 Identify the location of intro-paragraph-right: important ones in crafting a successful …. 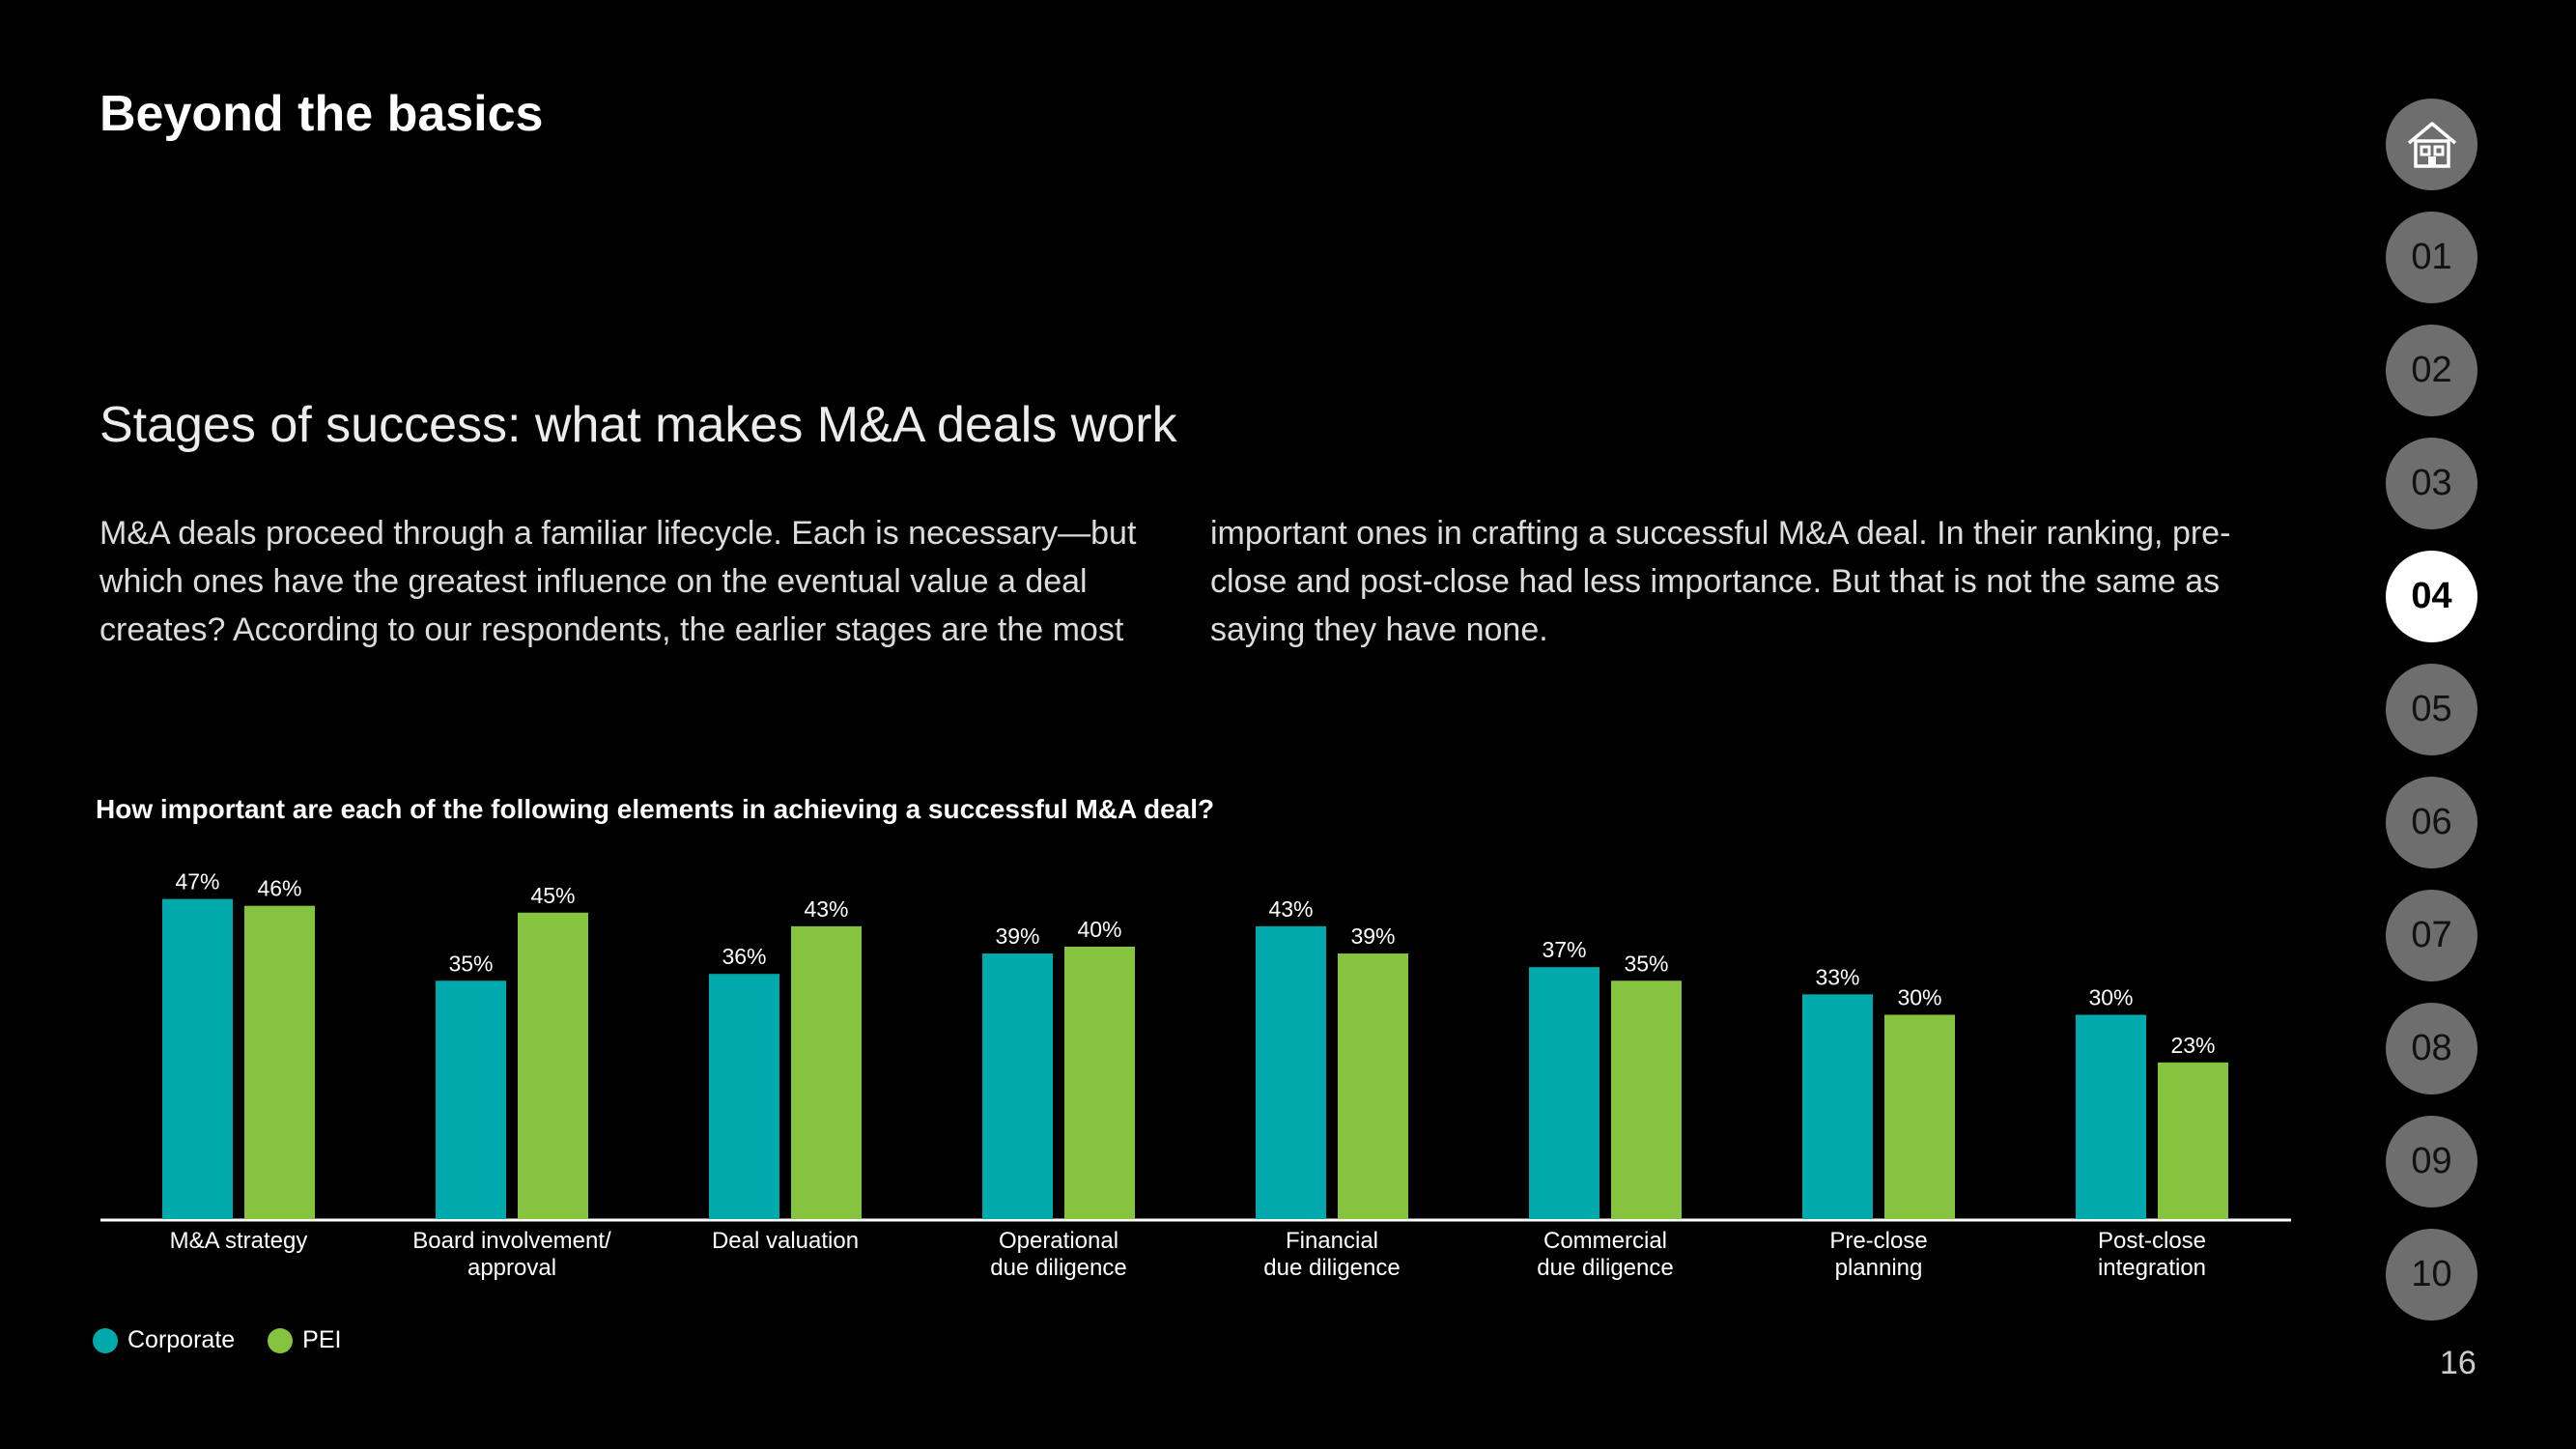
(1720, 581).